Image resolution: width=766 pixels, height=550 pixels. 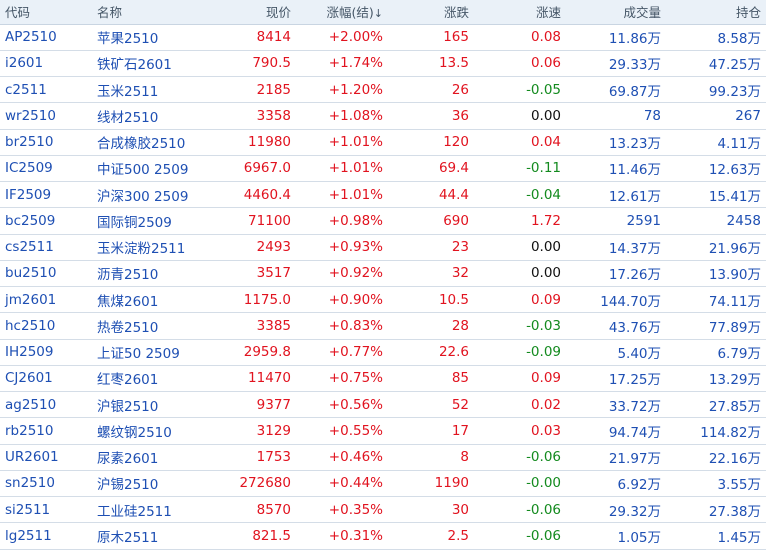 I want to click on cell-name: 玉米2511, so click(x=151, y=90).